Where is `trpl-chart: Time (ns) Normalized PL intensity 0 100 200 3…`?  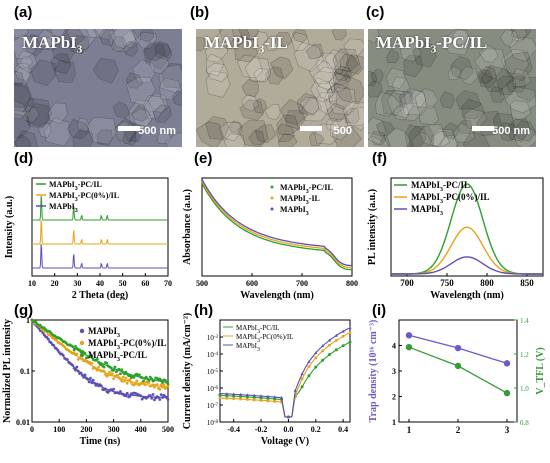 trpl-chart: Time (ns) Normalized PL intensity 0 100 200 3… is located at coordinates (88, 381).